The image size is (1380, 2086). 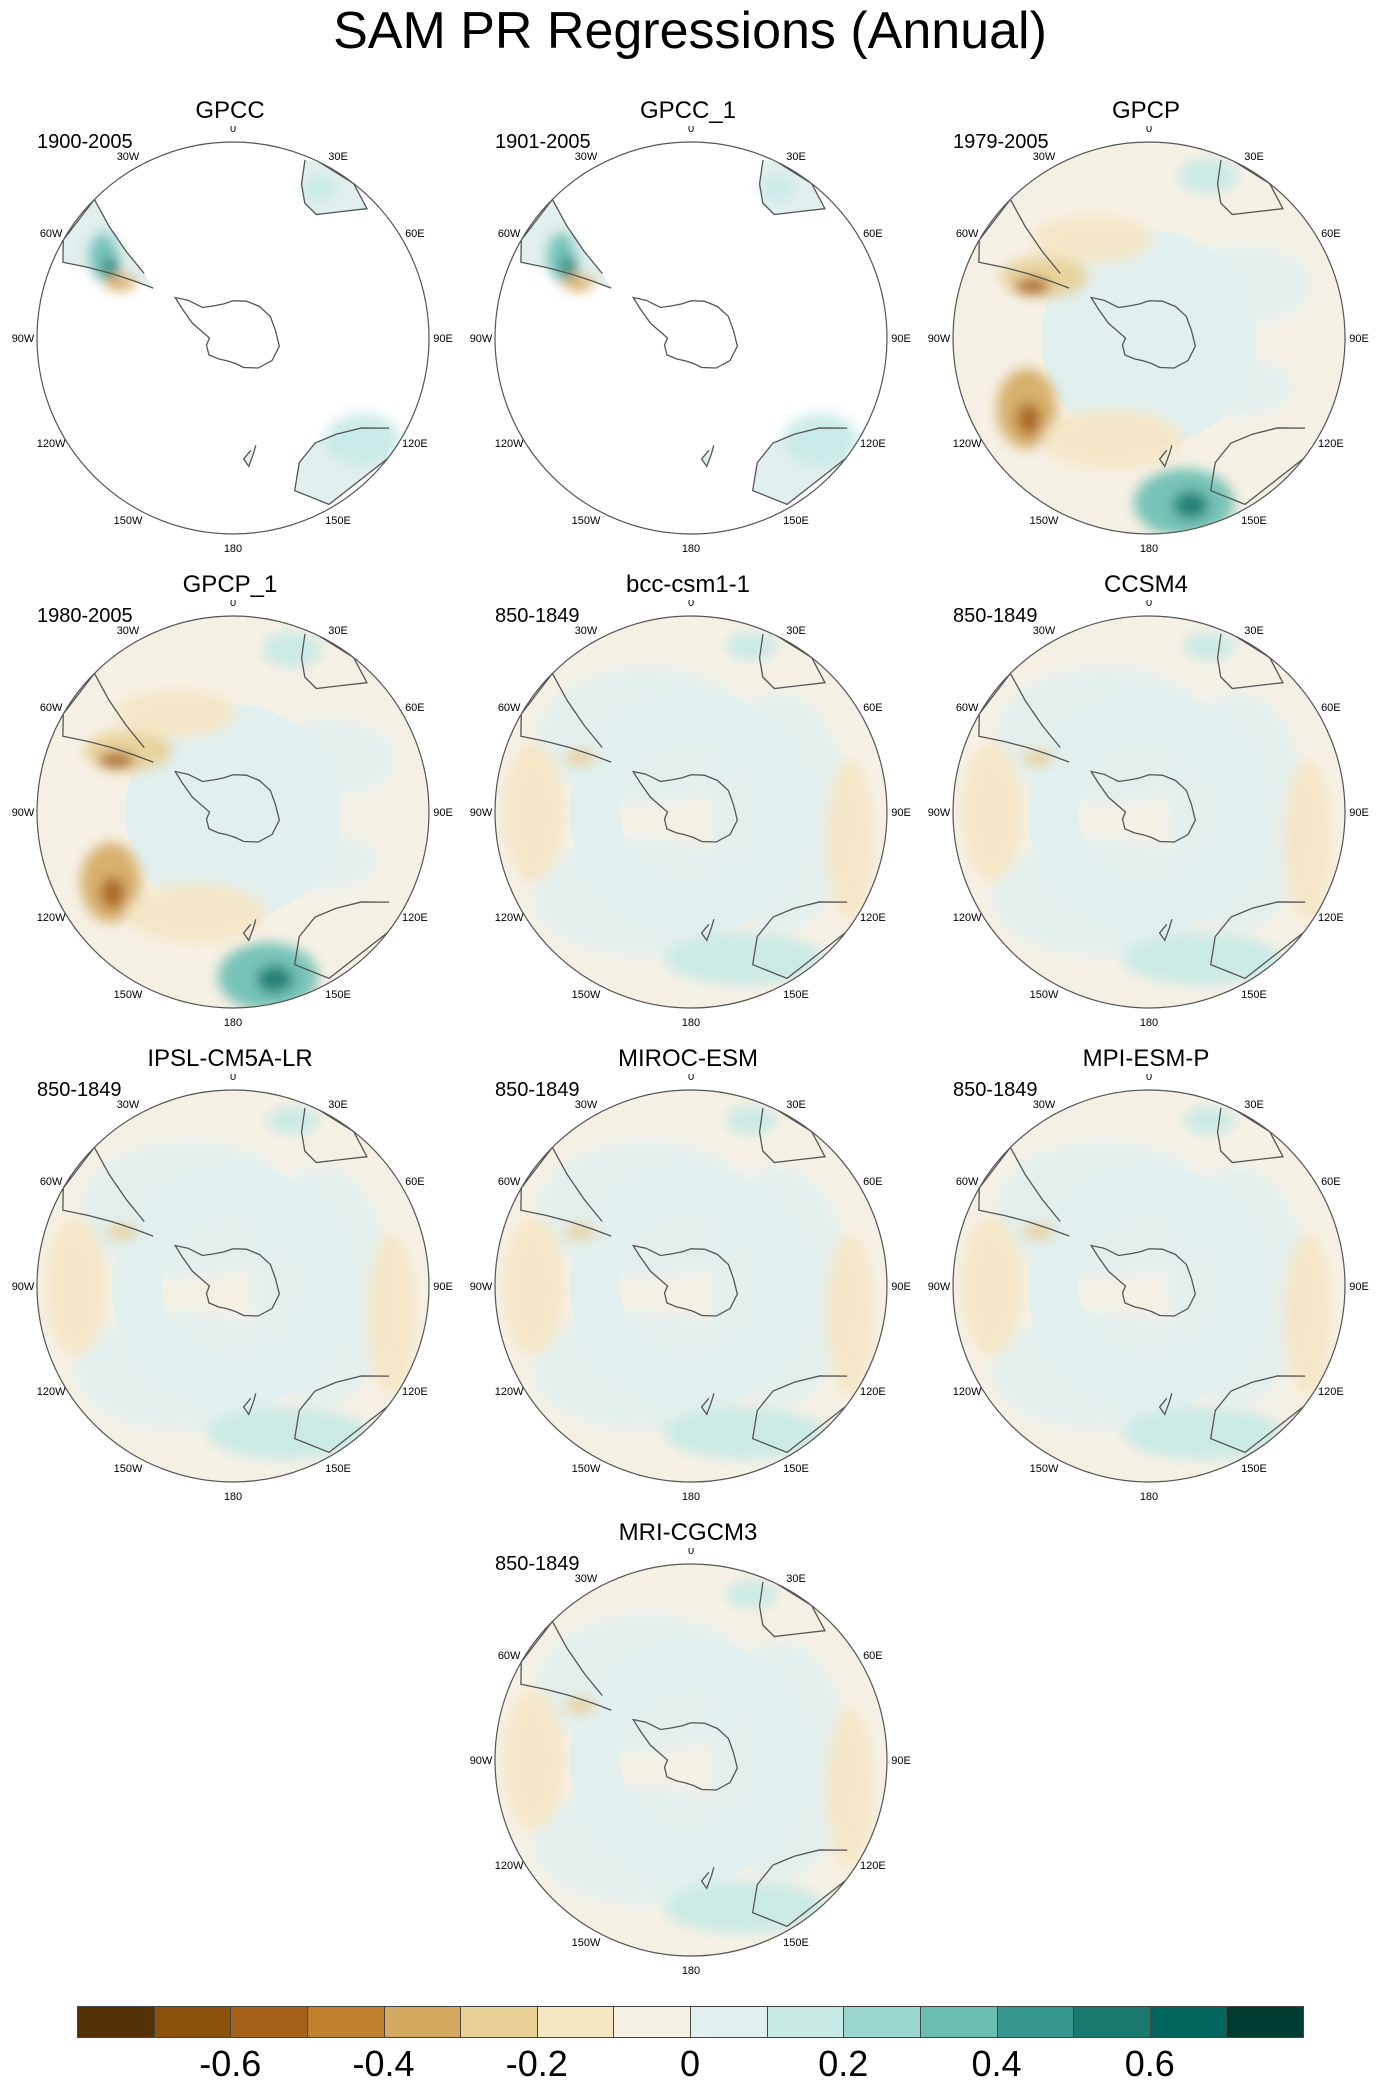 What do you see at coordinates (688, 1058) in the screenshot?
I see `panel-title: MIROC-ESM` at bounding box center [688, 1058].